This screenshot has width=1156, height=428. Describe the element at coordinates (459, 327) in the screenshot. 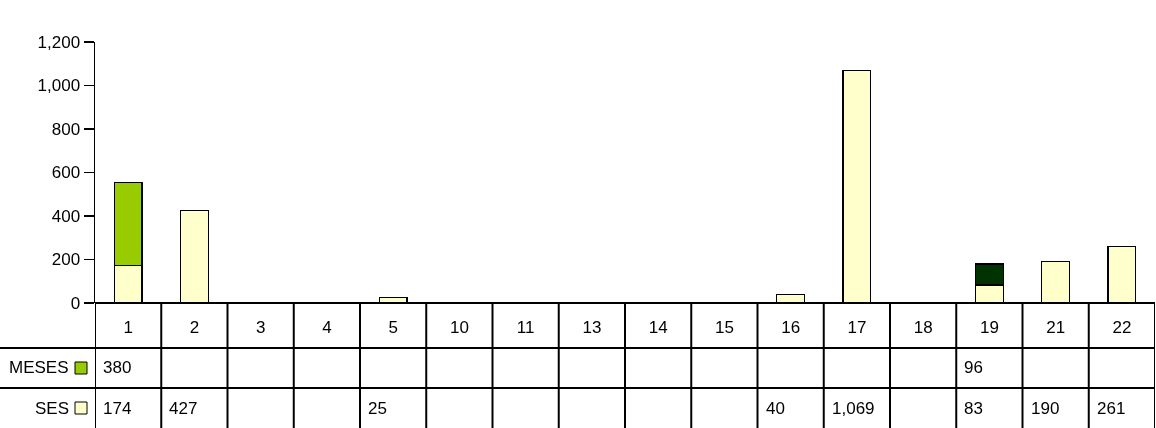

I see `x-tick-label: 10` at that location.